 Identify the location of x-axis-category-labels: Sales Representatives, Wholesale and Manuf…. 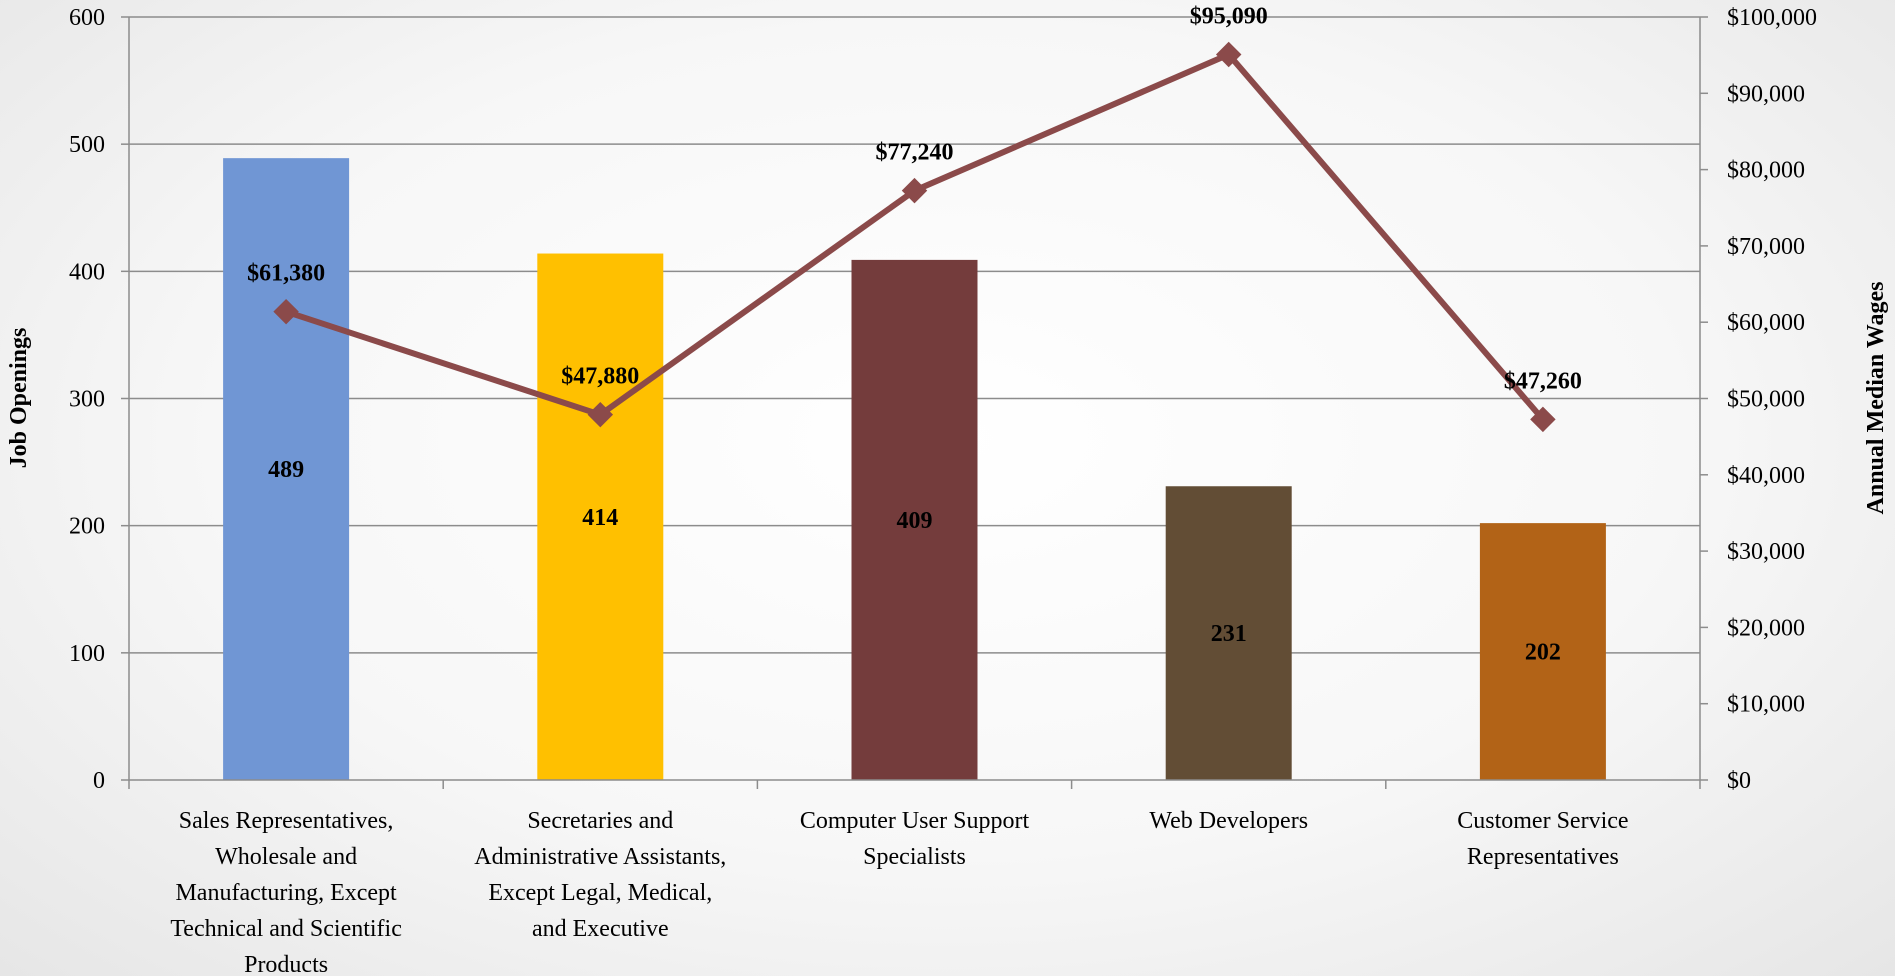
(899, 892).